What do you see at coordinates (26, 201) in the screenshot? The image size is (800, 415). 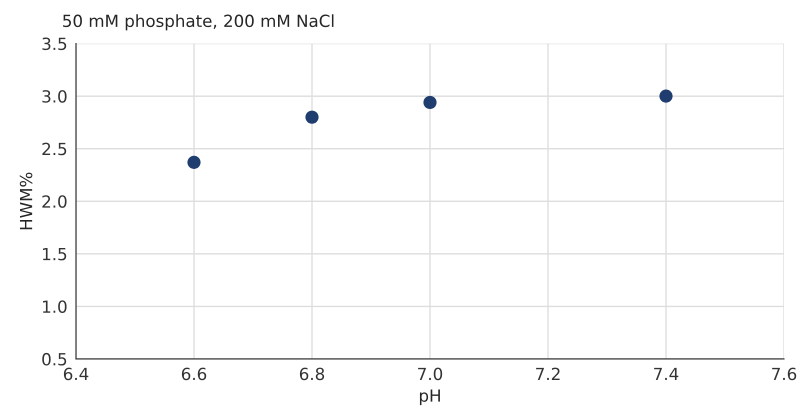 I see `y-axis-title: HWM%` at bounding box center [26, 201].